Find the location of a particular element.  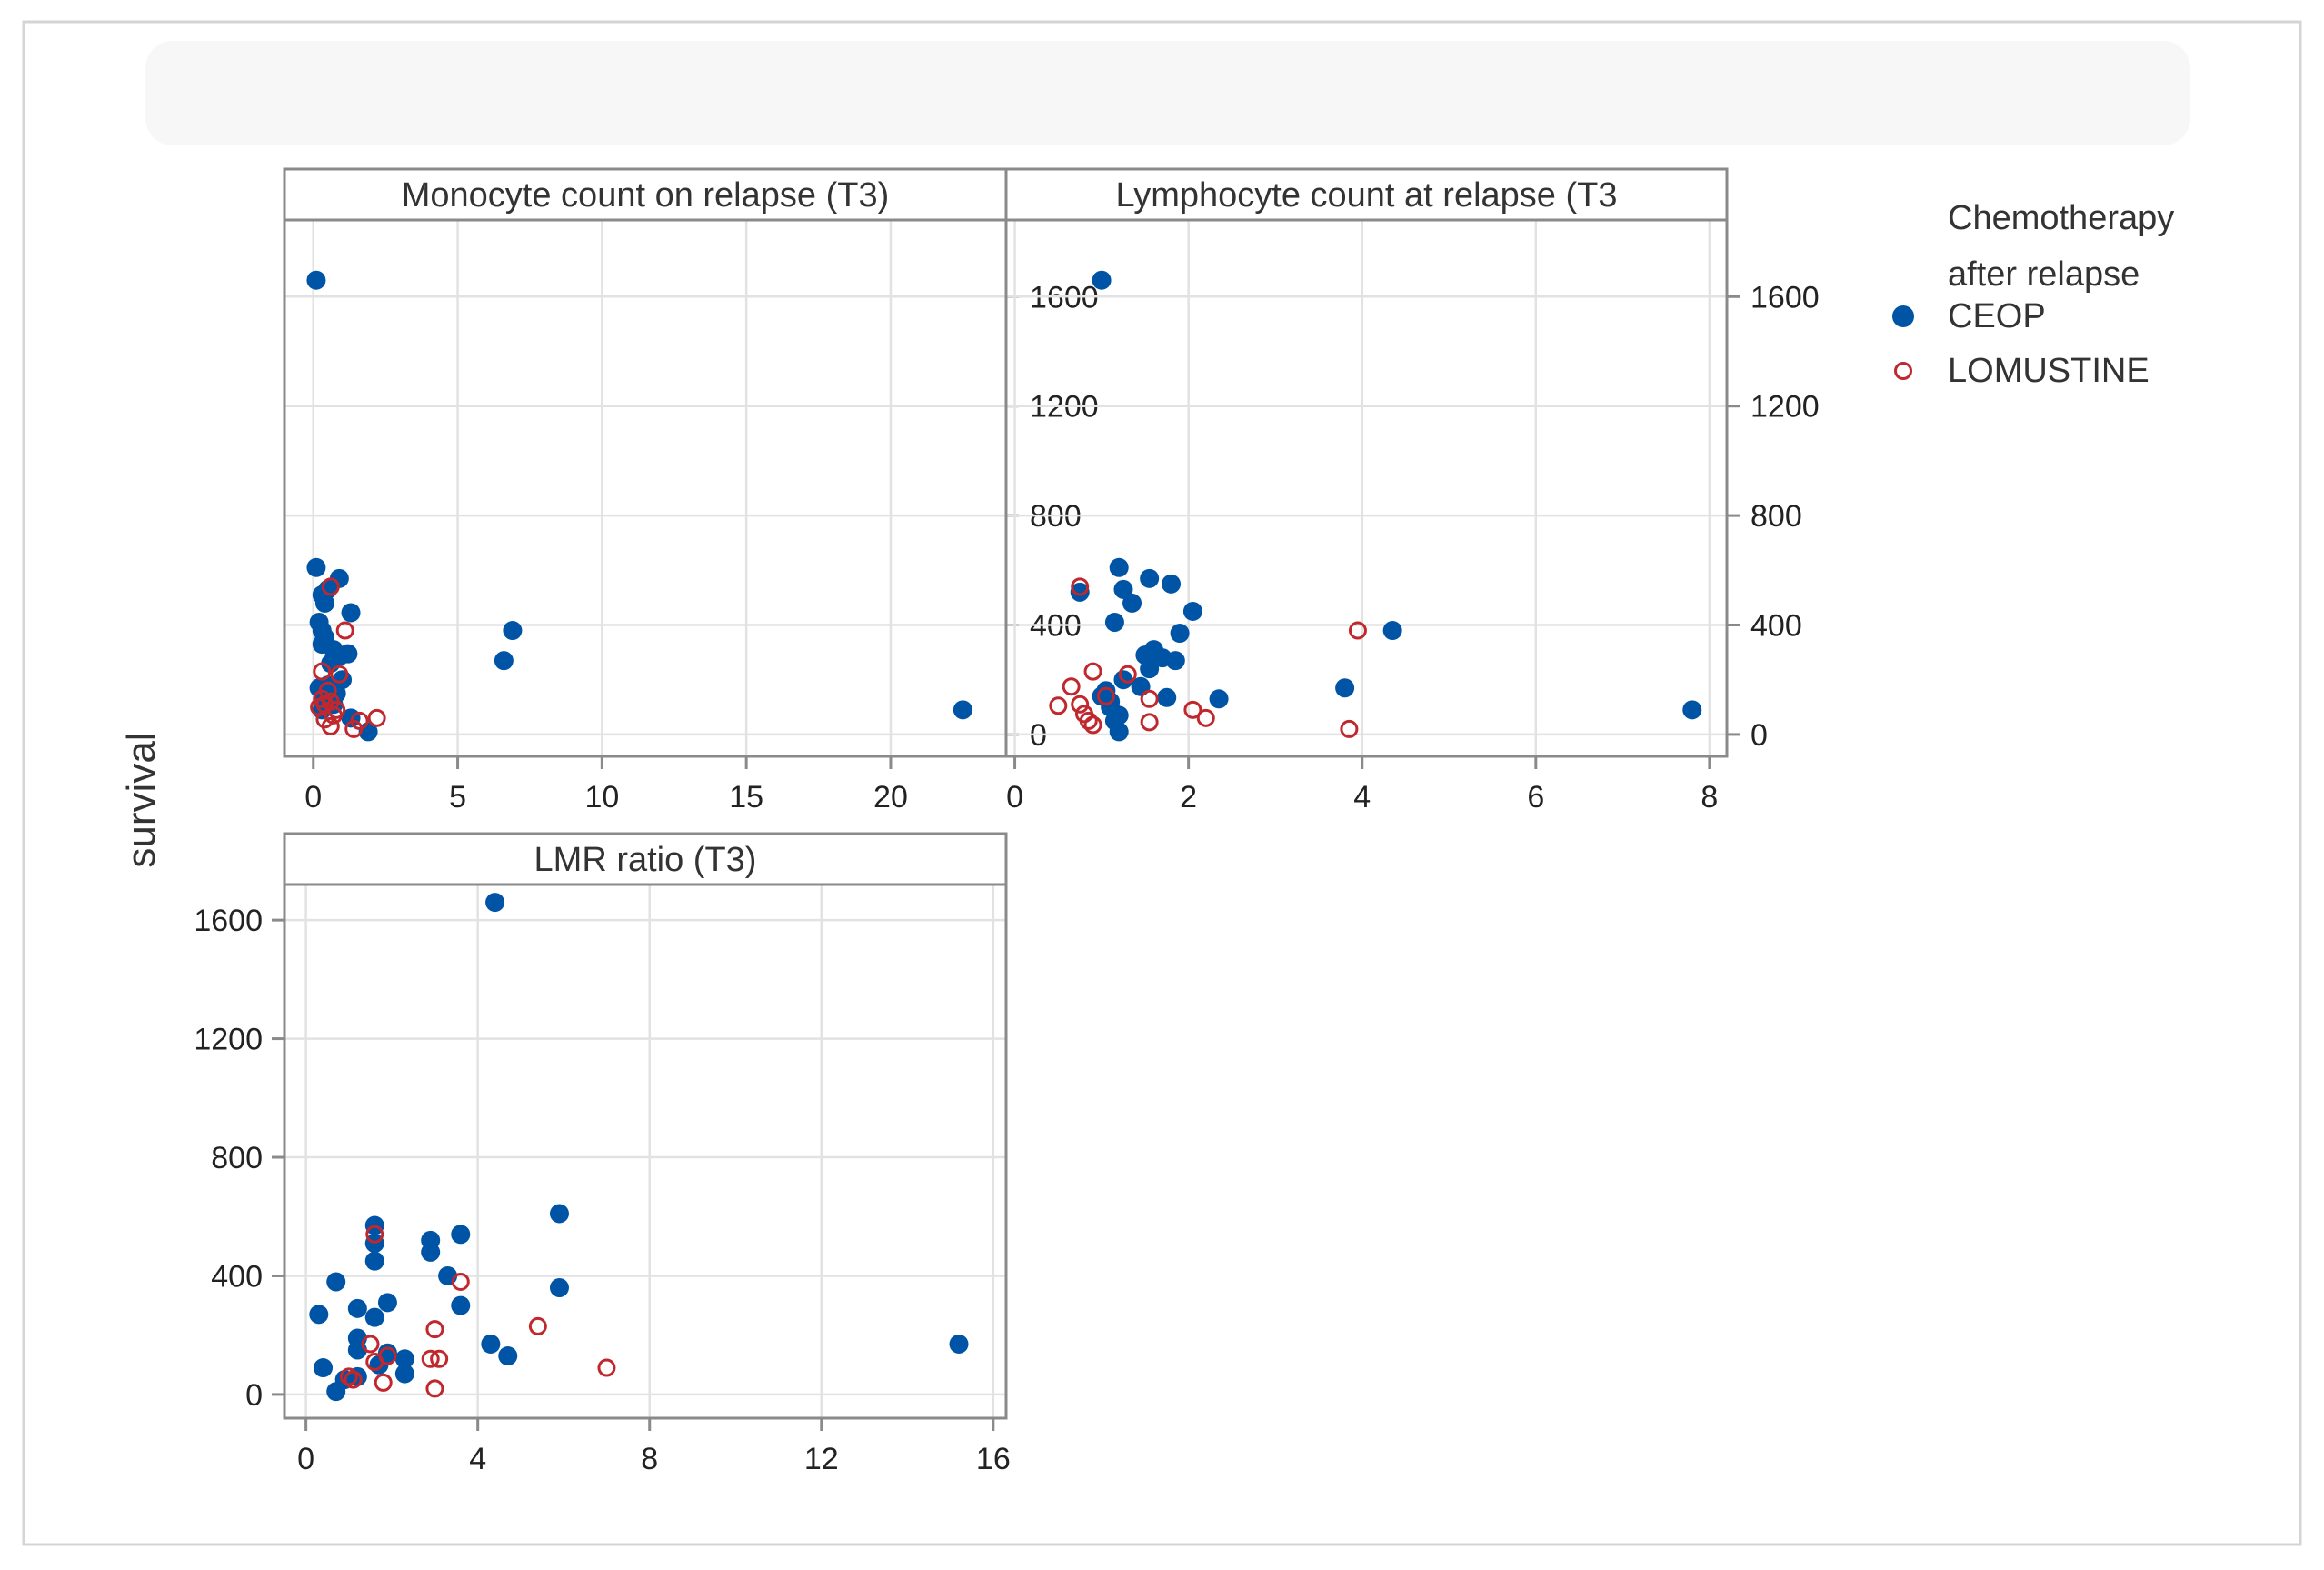

y-axis-label-group: survival is located at coordinates (141, 799).